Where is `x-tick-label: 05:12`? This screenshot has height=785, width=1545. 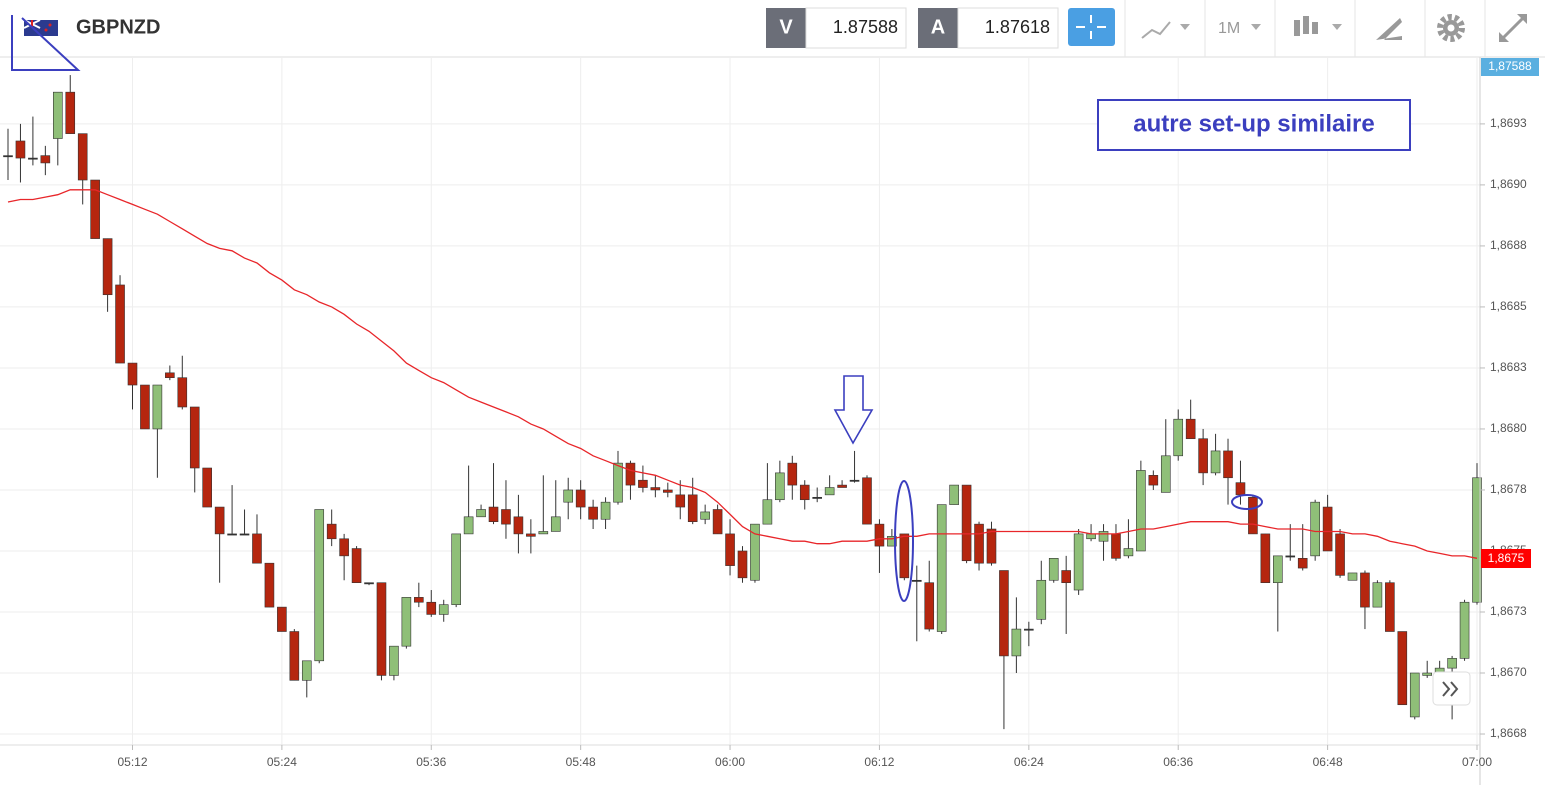 x-tick-label: 05:12 is located at coordinates (132, 762).